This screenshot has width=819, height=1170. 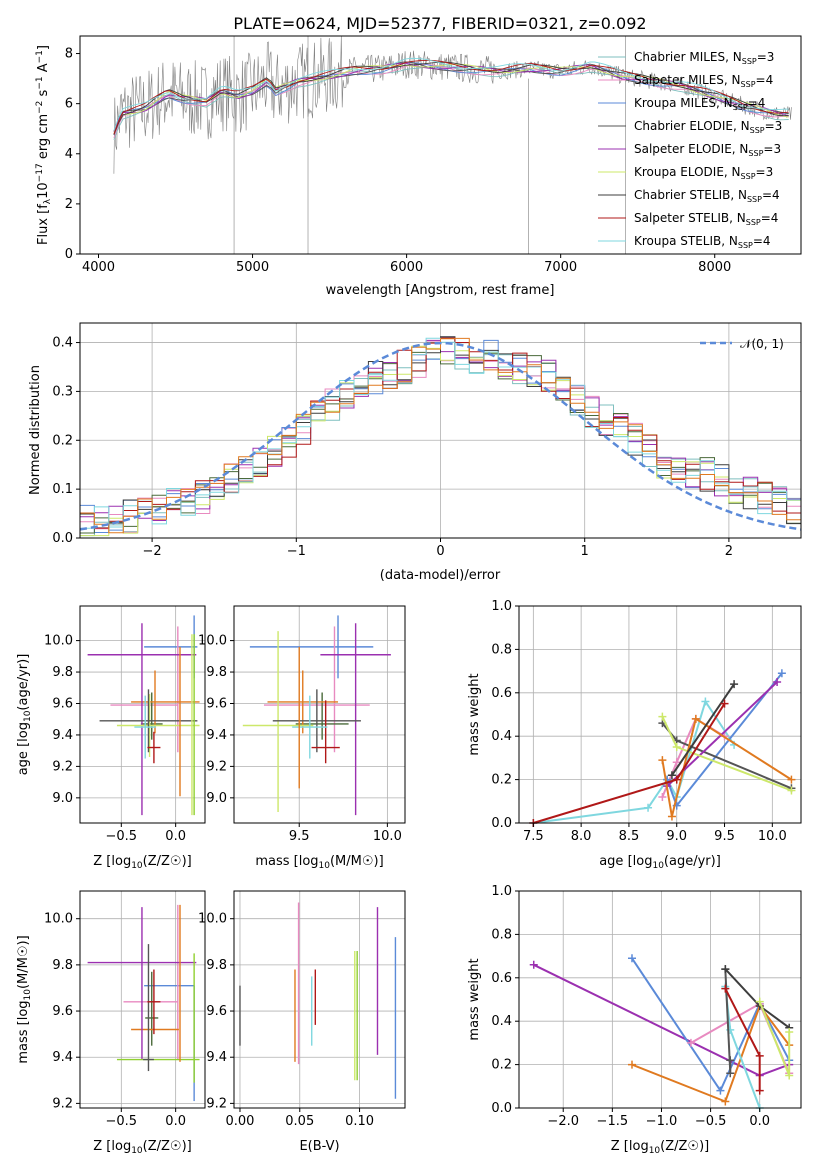 I want to click on label-part: Kroupa STELIB, N, so click(x=686, y=241).